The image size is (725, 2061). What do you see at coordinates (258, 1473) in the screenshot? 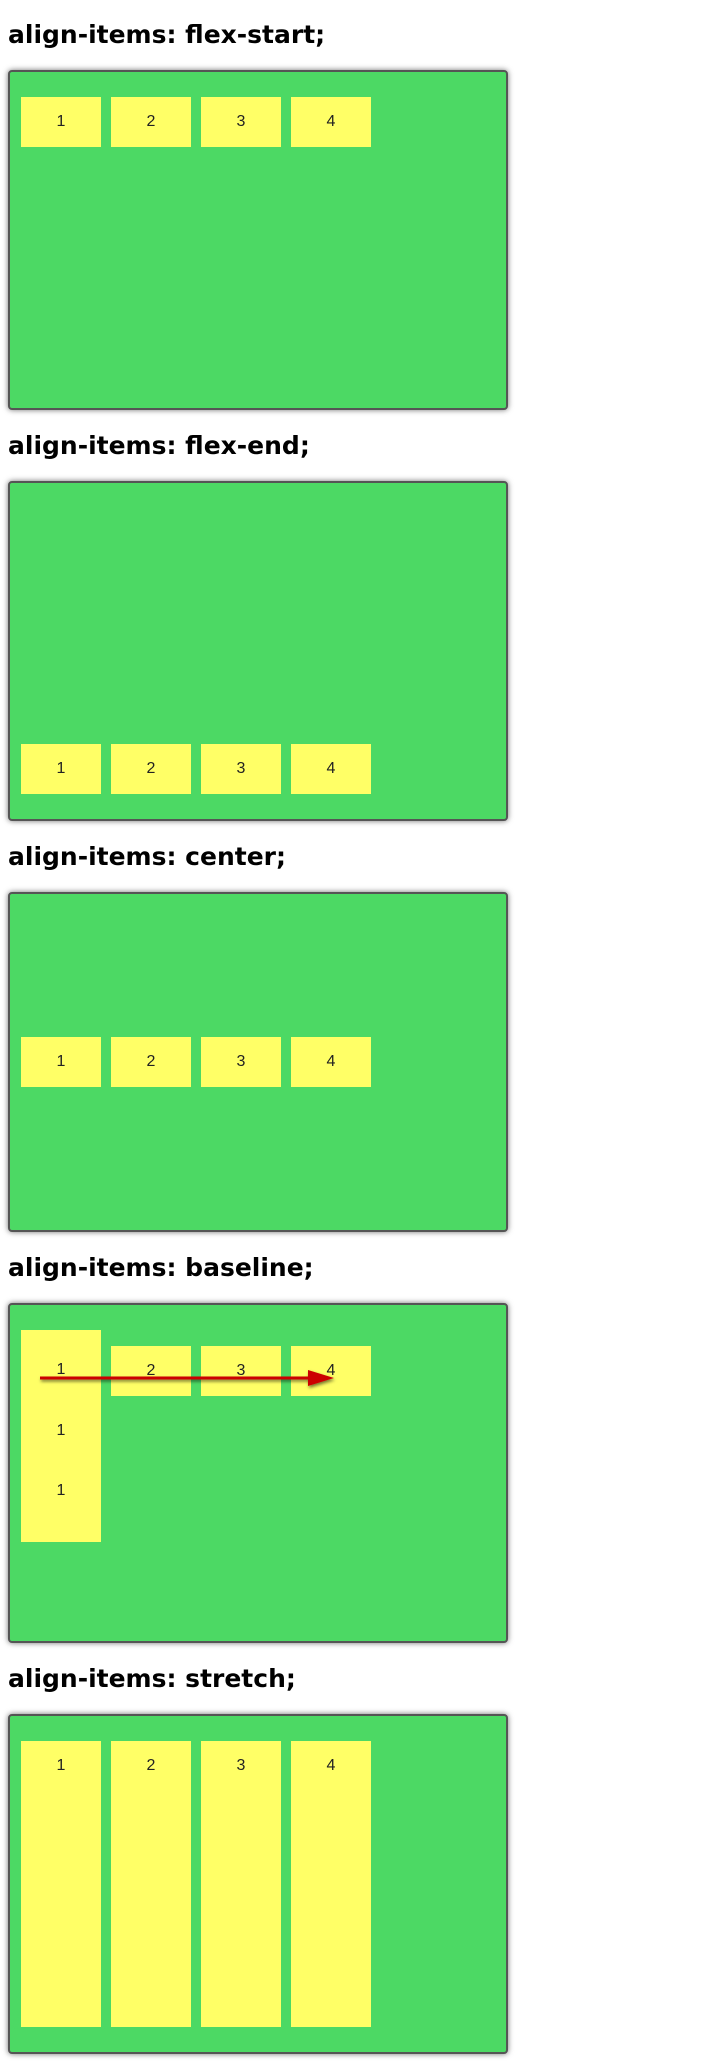
I see `flex-container: 1 1 1 2 3 4` at bounding box center [258, 1473].